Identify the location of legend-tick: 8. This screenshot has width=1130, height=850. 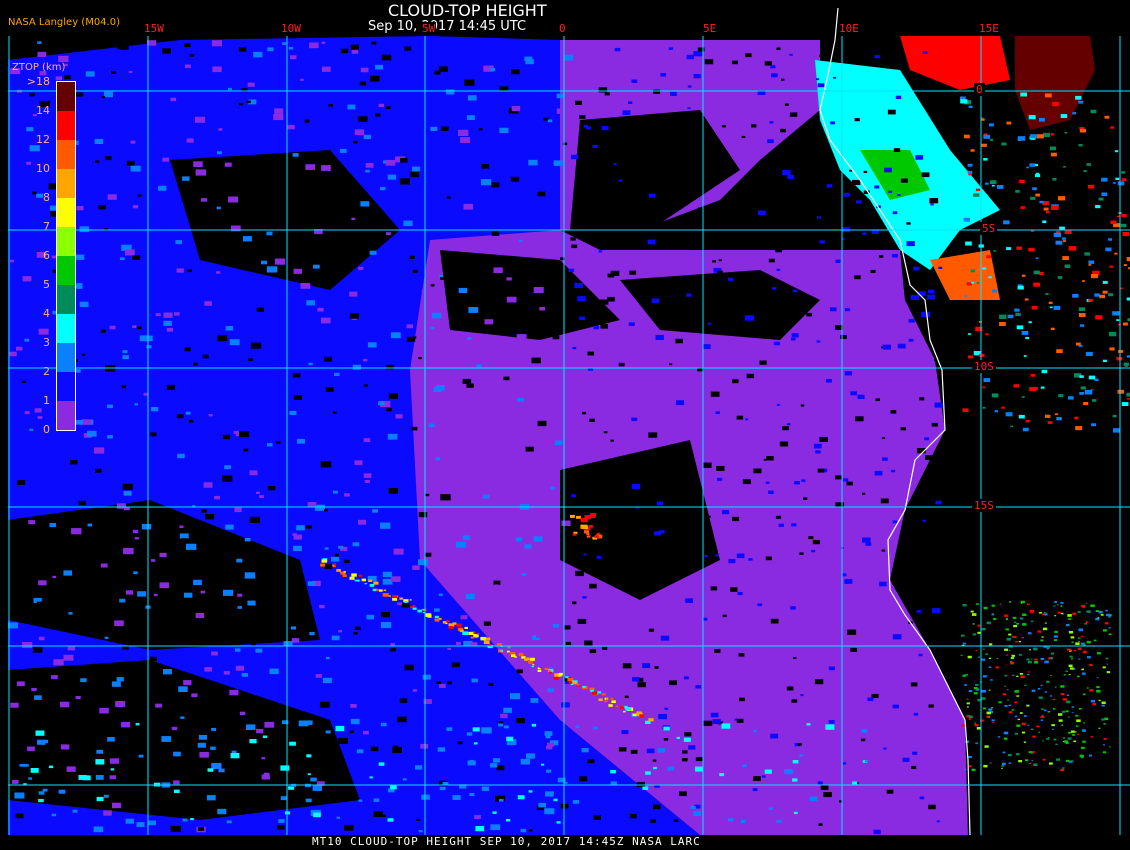
(46, 197).